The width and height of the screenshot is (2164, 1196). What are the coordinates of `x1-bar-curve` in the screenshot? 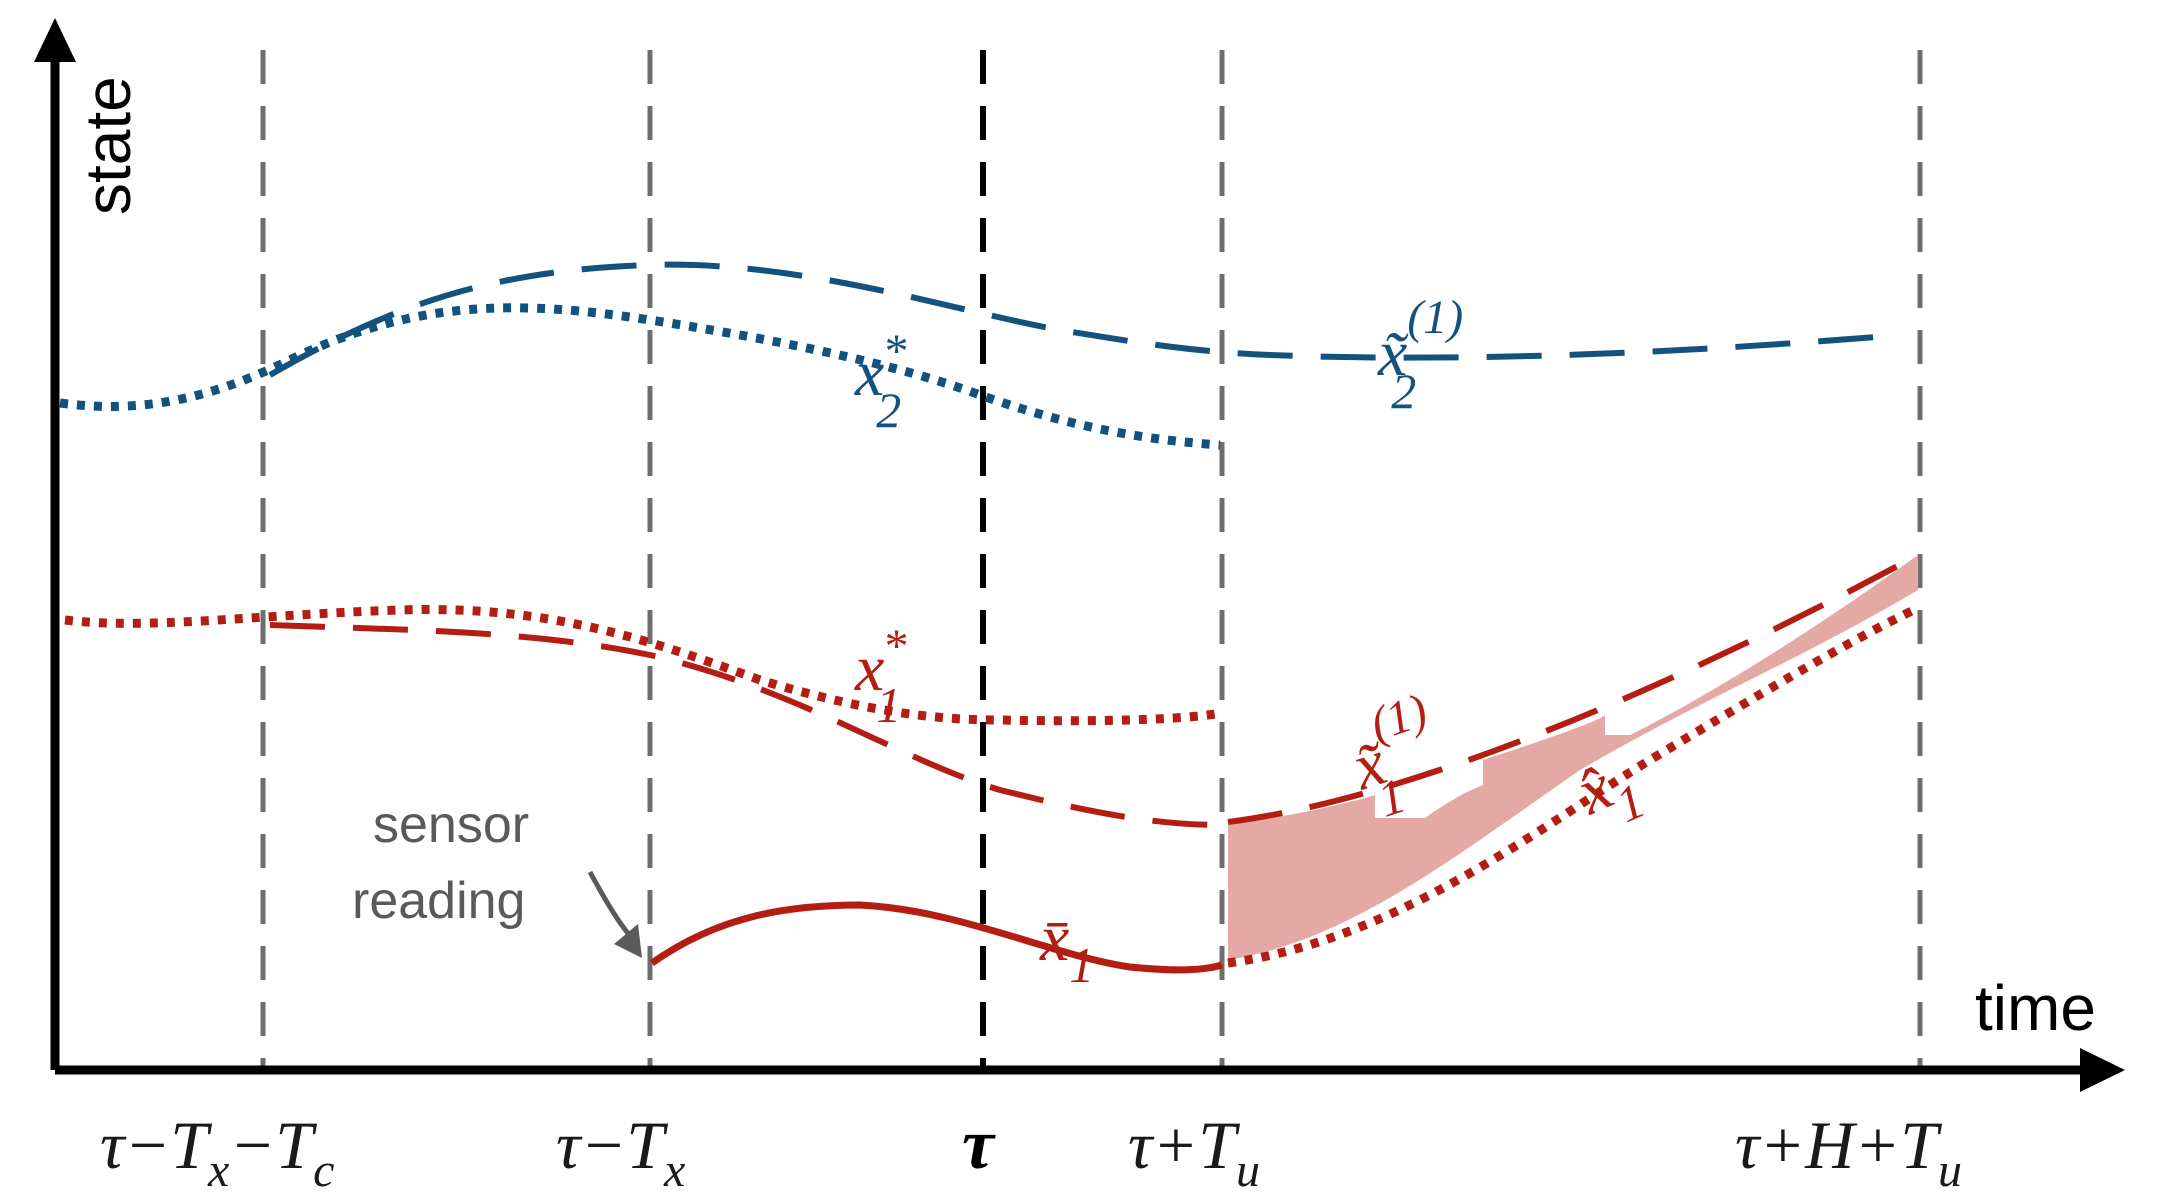 It's located at (936, 937).